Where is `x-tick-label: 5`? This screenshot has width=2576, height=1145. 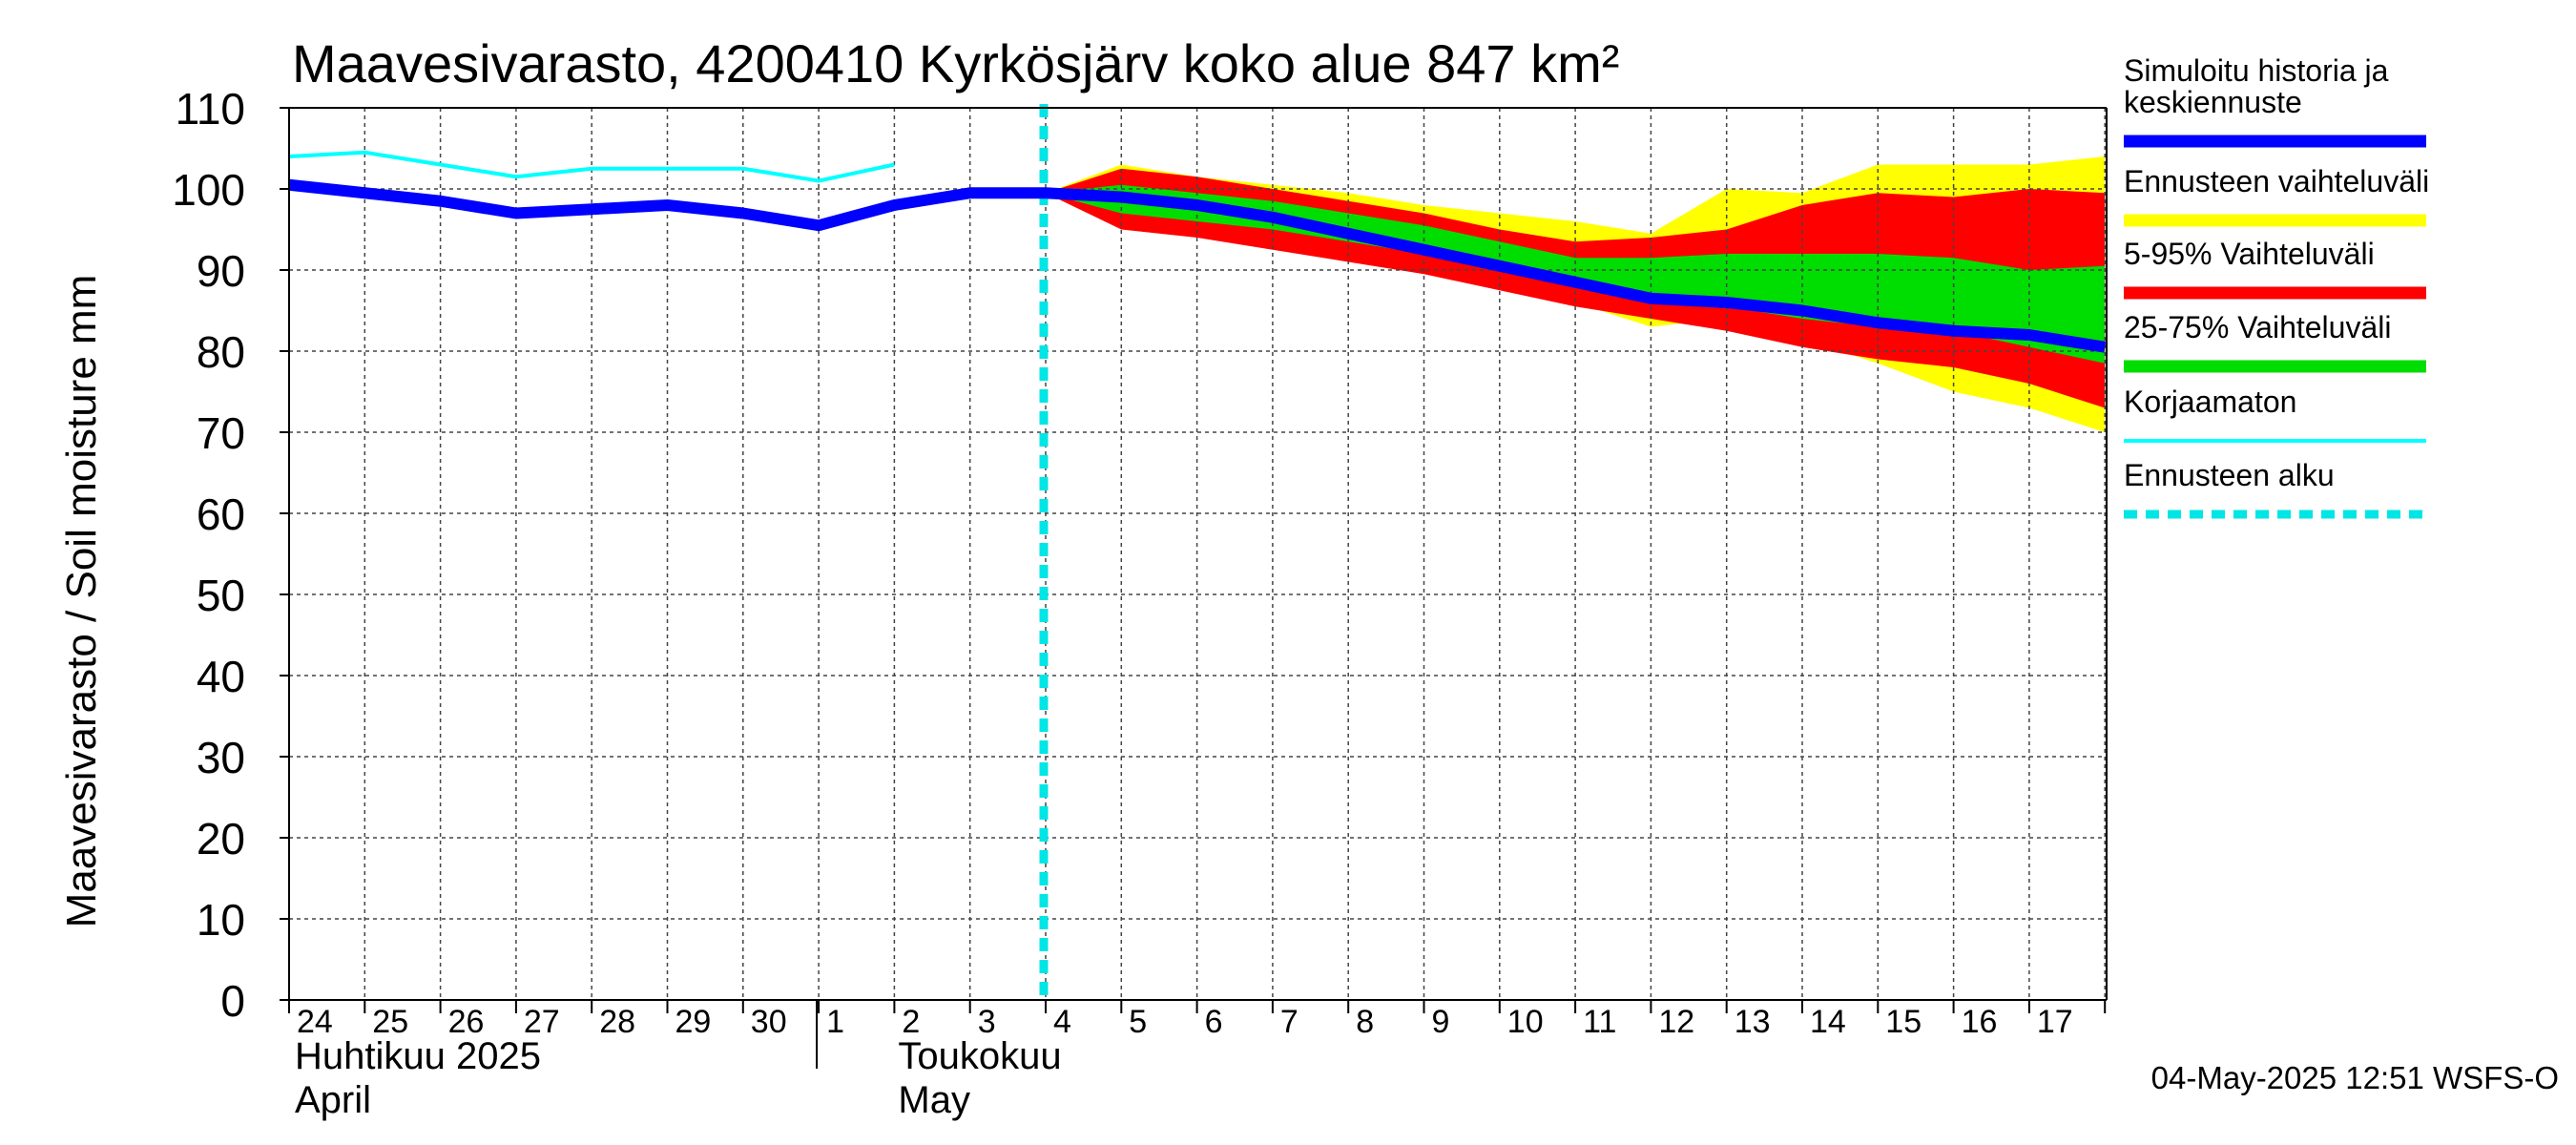
x-tick-label: 5 is located at coordinates (1138, 1022).